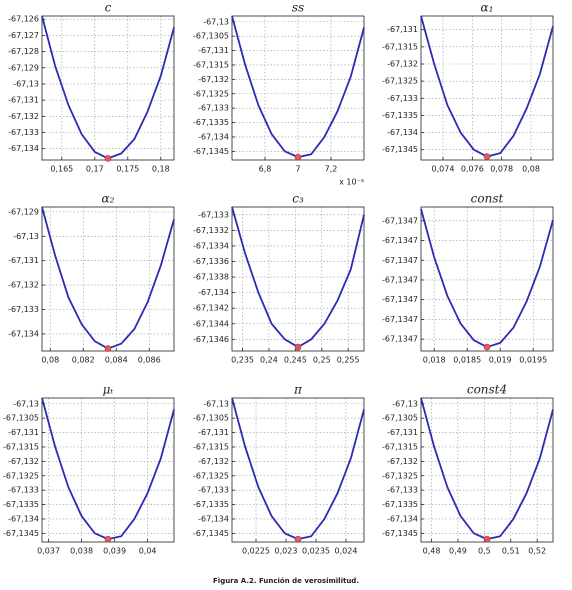  I want to click on x-tick-label: 6,8, so click(265, 169).